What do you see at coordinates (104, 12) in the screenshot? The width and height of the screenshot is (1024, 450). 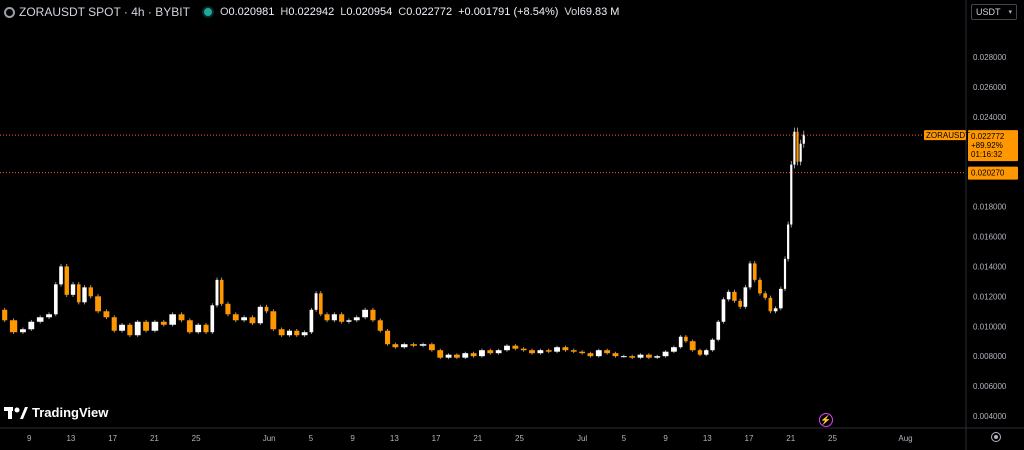 I see `chart-title: ZORAUSDT SPOT · 4h · BYBIT` at bounding box center [104, 12].